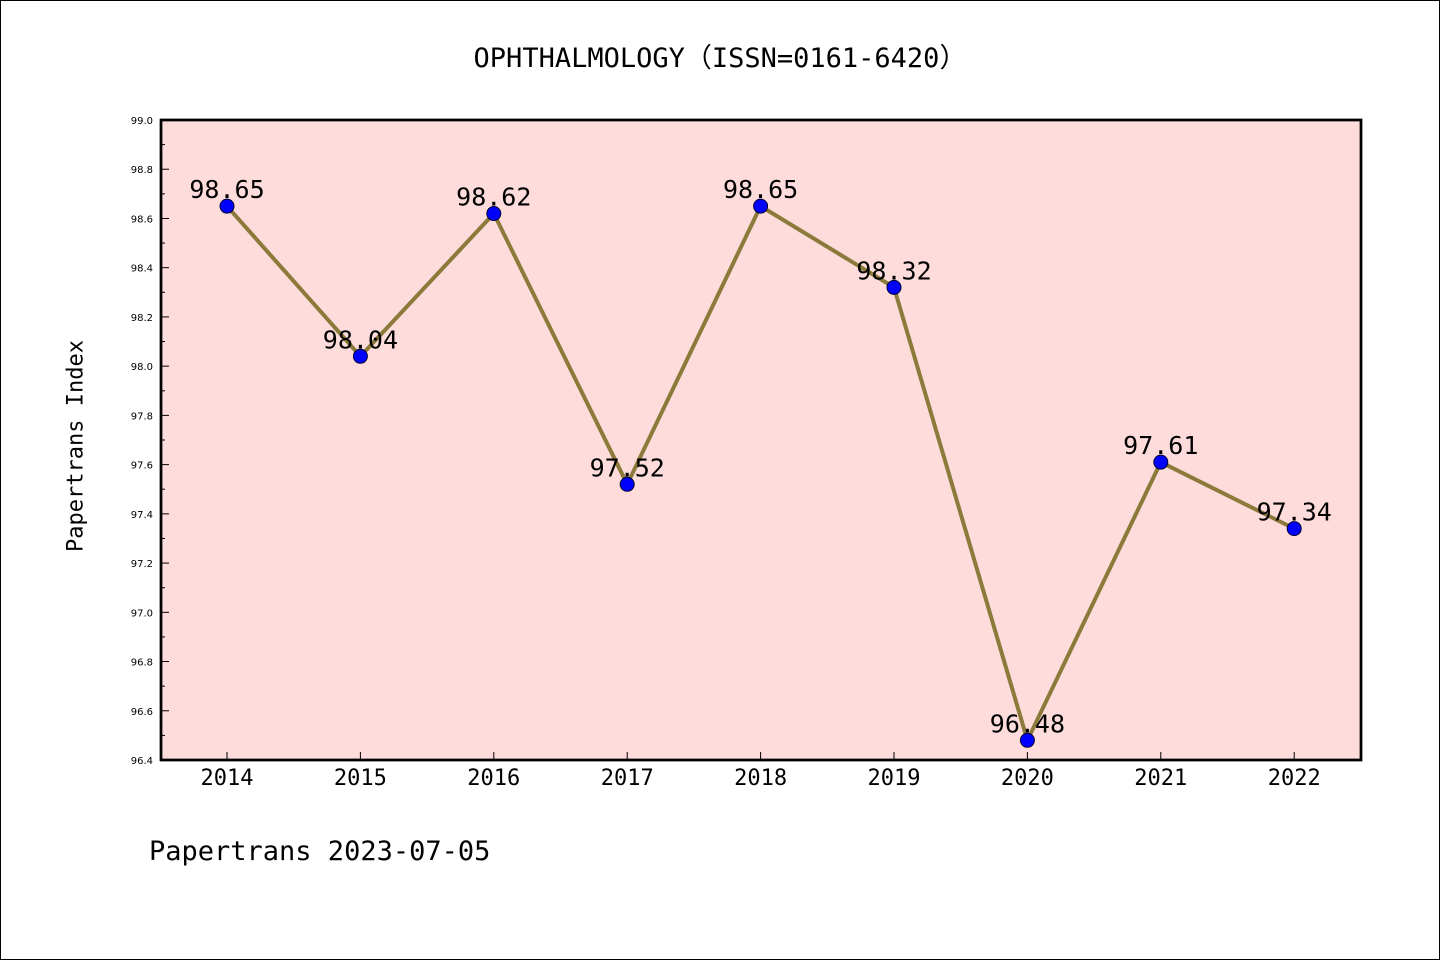 The width and height of the screenshot is (1440, 960). I want to click on x-tick-label: 2022, so click(1294, 778).